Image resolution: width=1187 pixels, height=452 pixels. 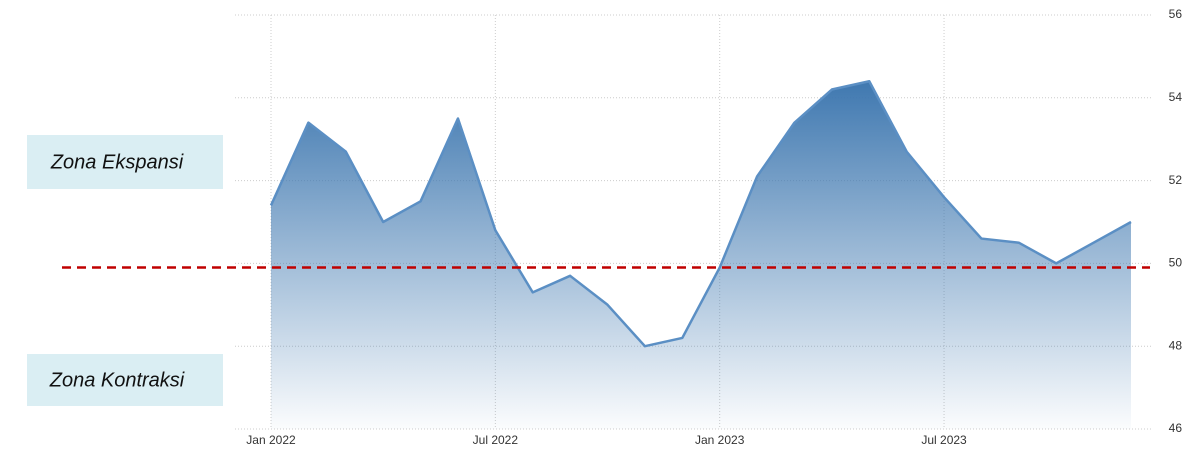 I want to click on x-tick-label: Jul 2023, so click(x=944, y=440).